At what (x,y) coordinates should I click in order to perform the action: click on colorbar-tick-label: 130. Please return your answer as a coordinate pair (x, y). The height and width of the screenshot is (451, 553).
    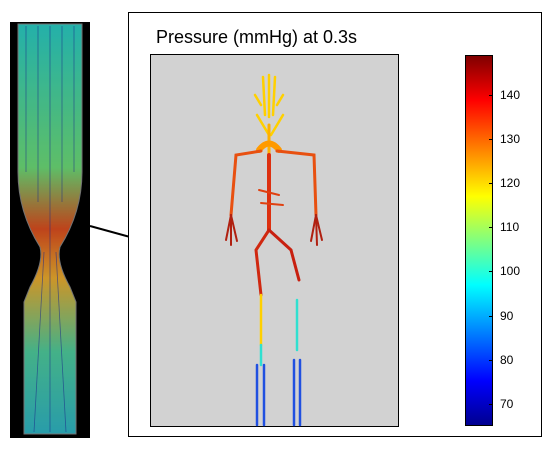
    Looking at the image, I should click on (510, 138).